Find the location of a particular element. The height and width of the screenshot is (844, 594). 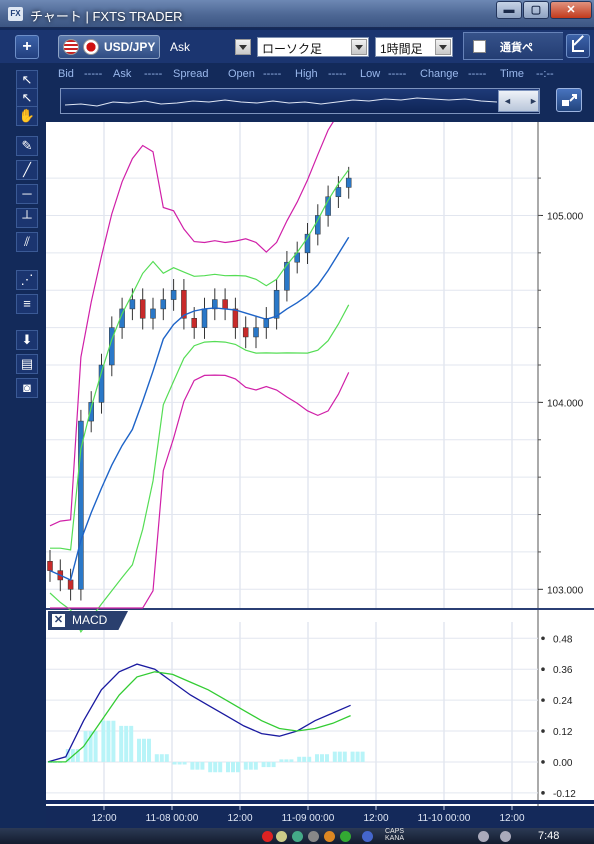

chart-type-select: ローソク足 is located at coordinates (313, 47).